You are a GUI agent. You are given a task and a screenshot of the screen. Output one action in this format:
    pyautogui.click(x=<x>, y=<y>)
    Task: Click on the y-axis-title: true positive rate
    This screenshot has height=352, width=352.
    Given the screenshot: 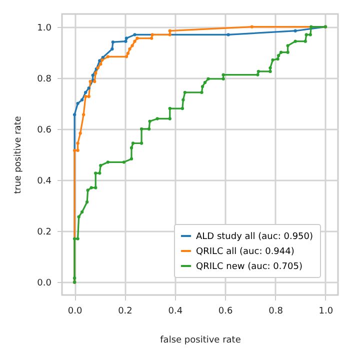 What is the action you would take?
    pyautogui.click(x=19, y=155)
    